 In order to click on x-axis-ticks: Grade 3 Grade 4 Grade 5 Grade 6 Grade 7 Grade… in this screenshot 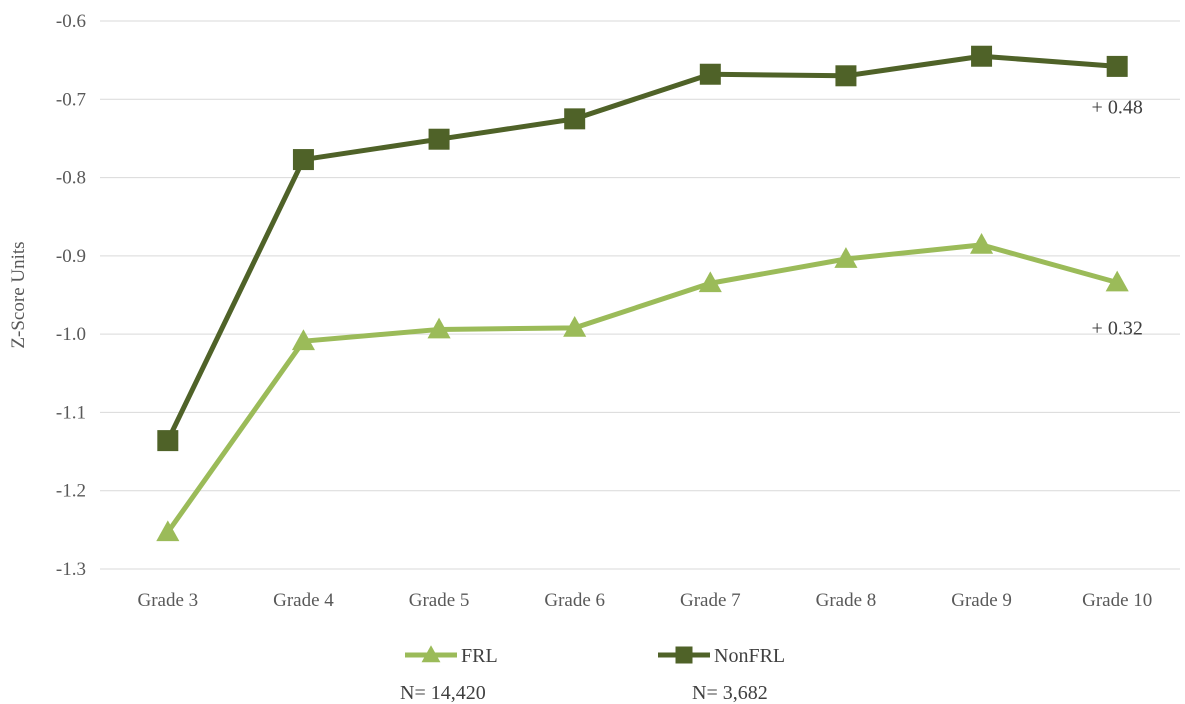, I will do `click(644, 600)`.